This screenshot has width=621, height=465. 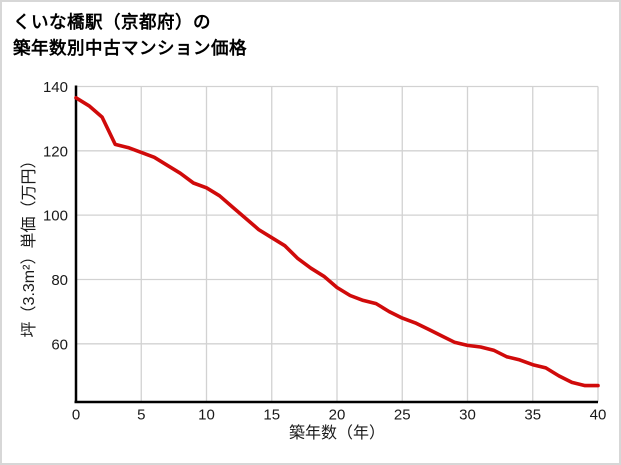 I want to click on y-tick-label: 120, so click(x=55, y=151).